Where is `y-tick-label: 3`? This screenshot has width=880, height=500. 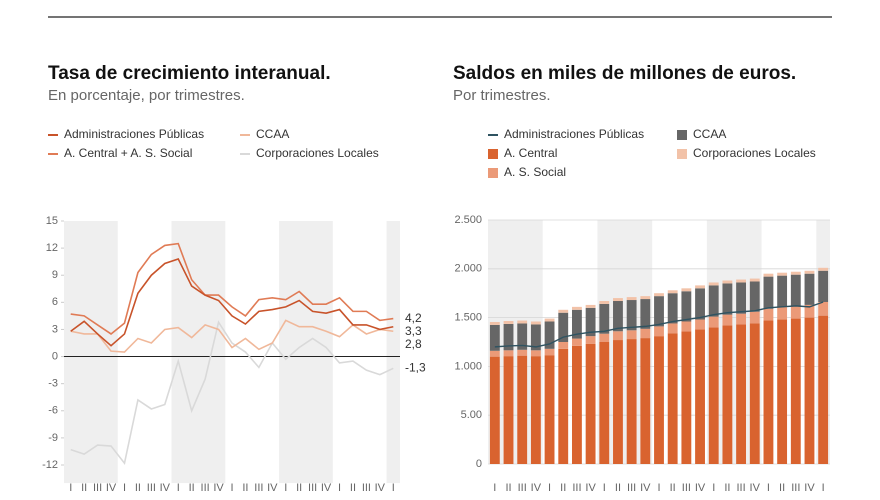 y-tick-label: 3 is located at coordinates (55, 329).